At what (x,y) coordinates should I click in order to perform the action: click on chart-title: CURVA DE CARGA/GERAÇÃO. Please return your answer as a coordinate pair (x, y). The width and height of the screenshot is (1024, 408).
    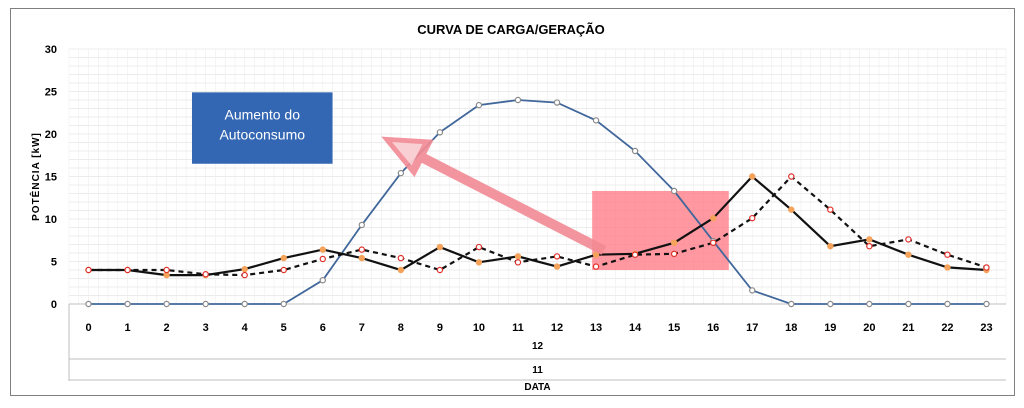
    Looking at the image, I should click on (511, 29).